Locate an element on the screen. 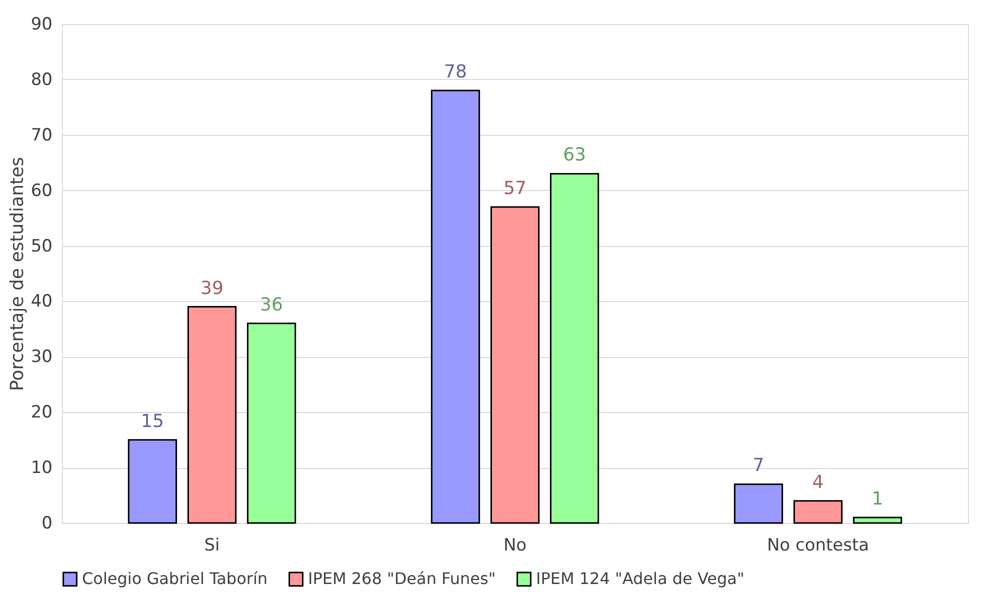 Image resolution: width=988 pixels, height=597 pixels. data-label: 15 is located at coordinates (152, 421).